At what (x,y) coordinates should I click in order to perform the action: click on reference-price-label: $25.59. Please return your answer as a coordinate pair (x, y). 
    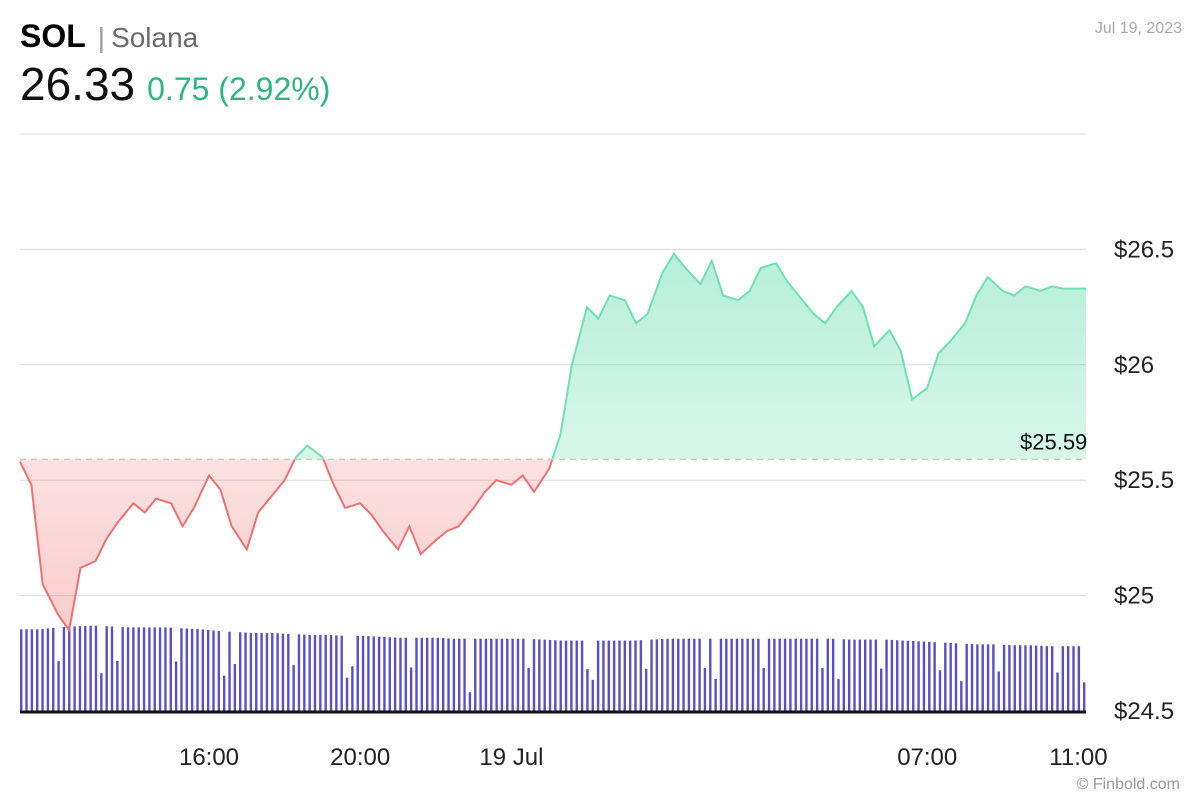
    Looking at the image, I should click on (1053, 441).